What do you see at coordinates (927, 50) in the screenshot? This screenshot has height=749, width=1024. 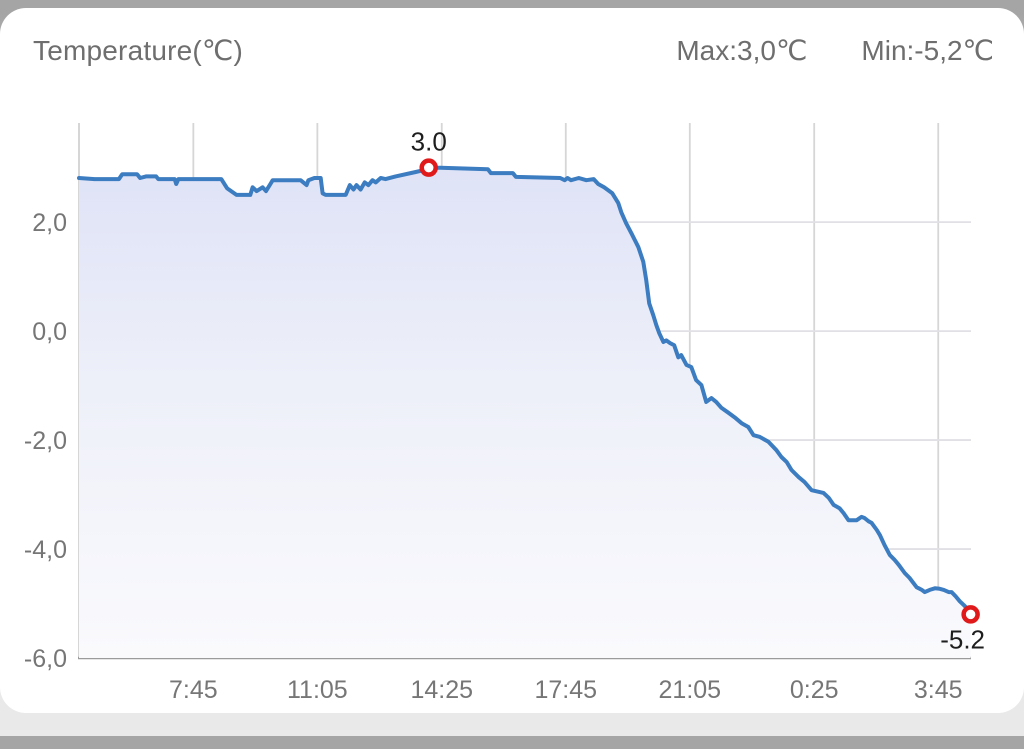 I see `min-temperature-label: Min:-5,2℃` at bounding box center [927, 50].